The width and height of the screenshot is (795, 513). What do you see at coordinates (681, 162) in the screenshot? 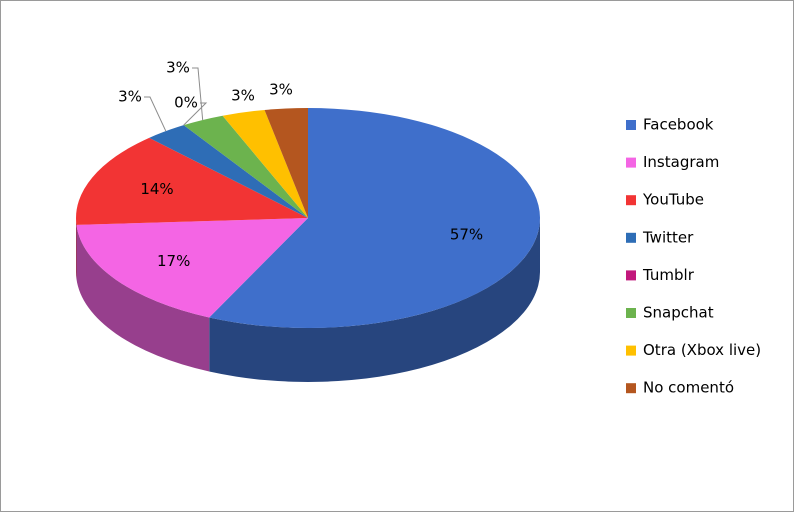
I see `legend-label: Instagram` at bounding box center [681, 162].